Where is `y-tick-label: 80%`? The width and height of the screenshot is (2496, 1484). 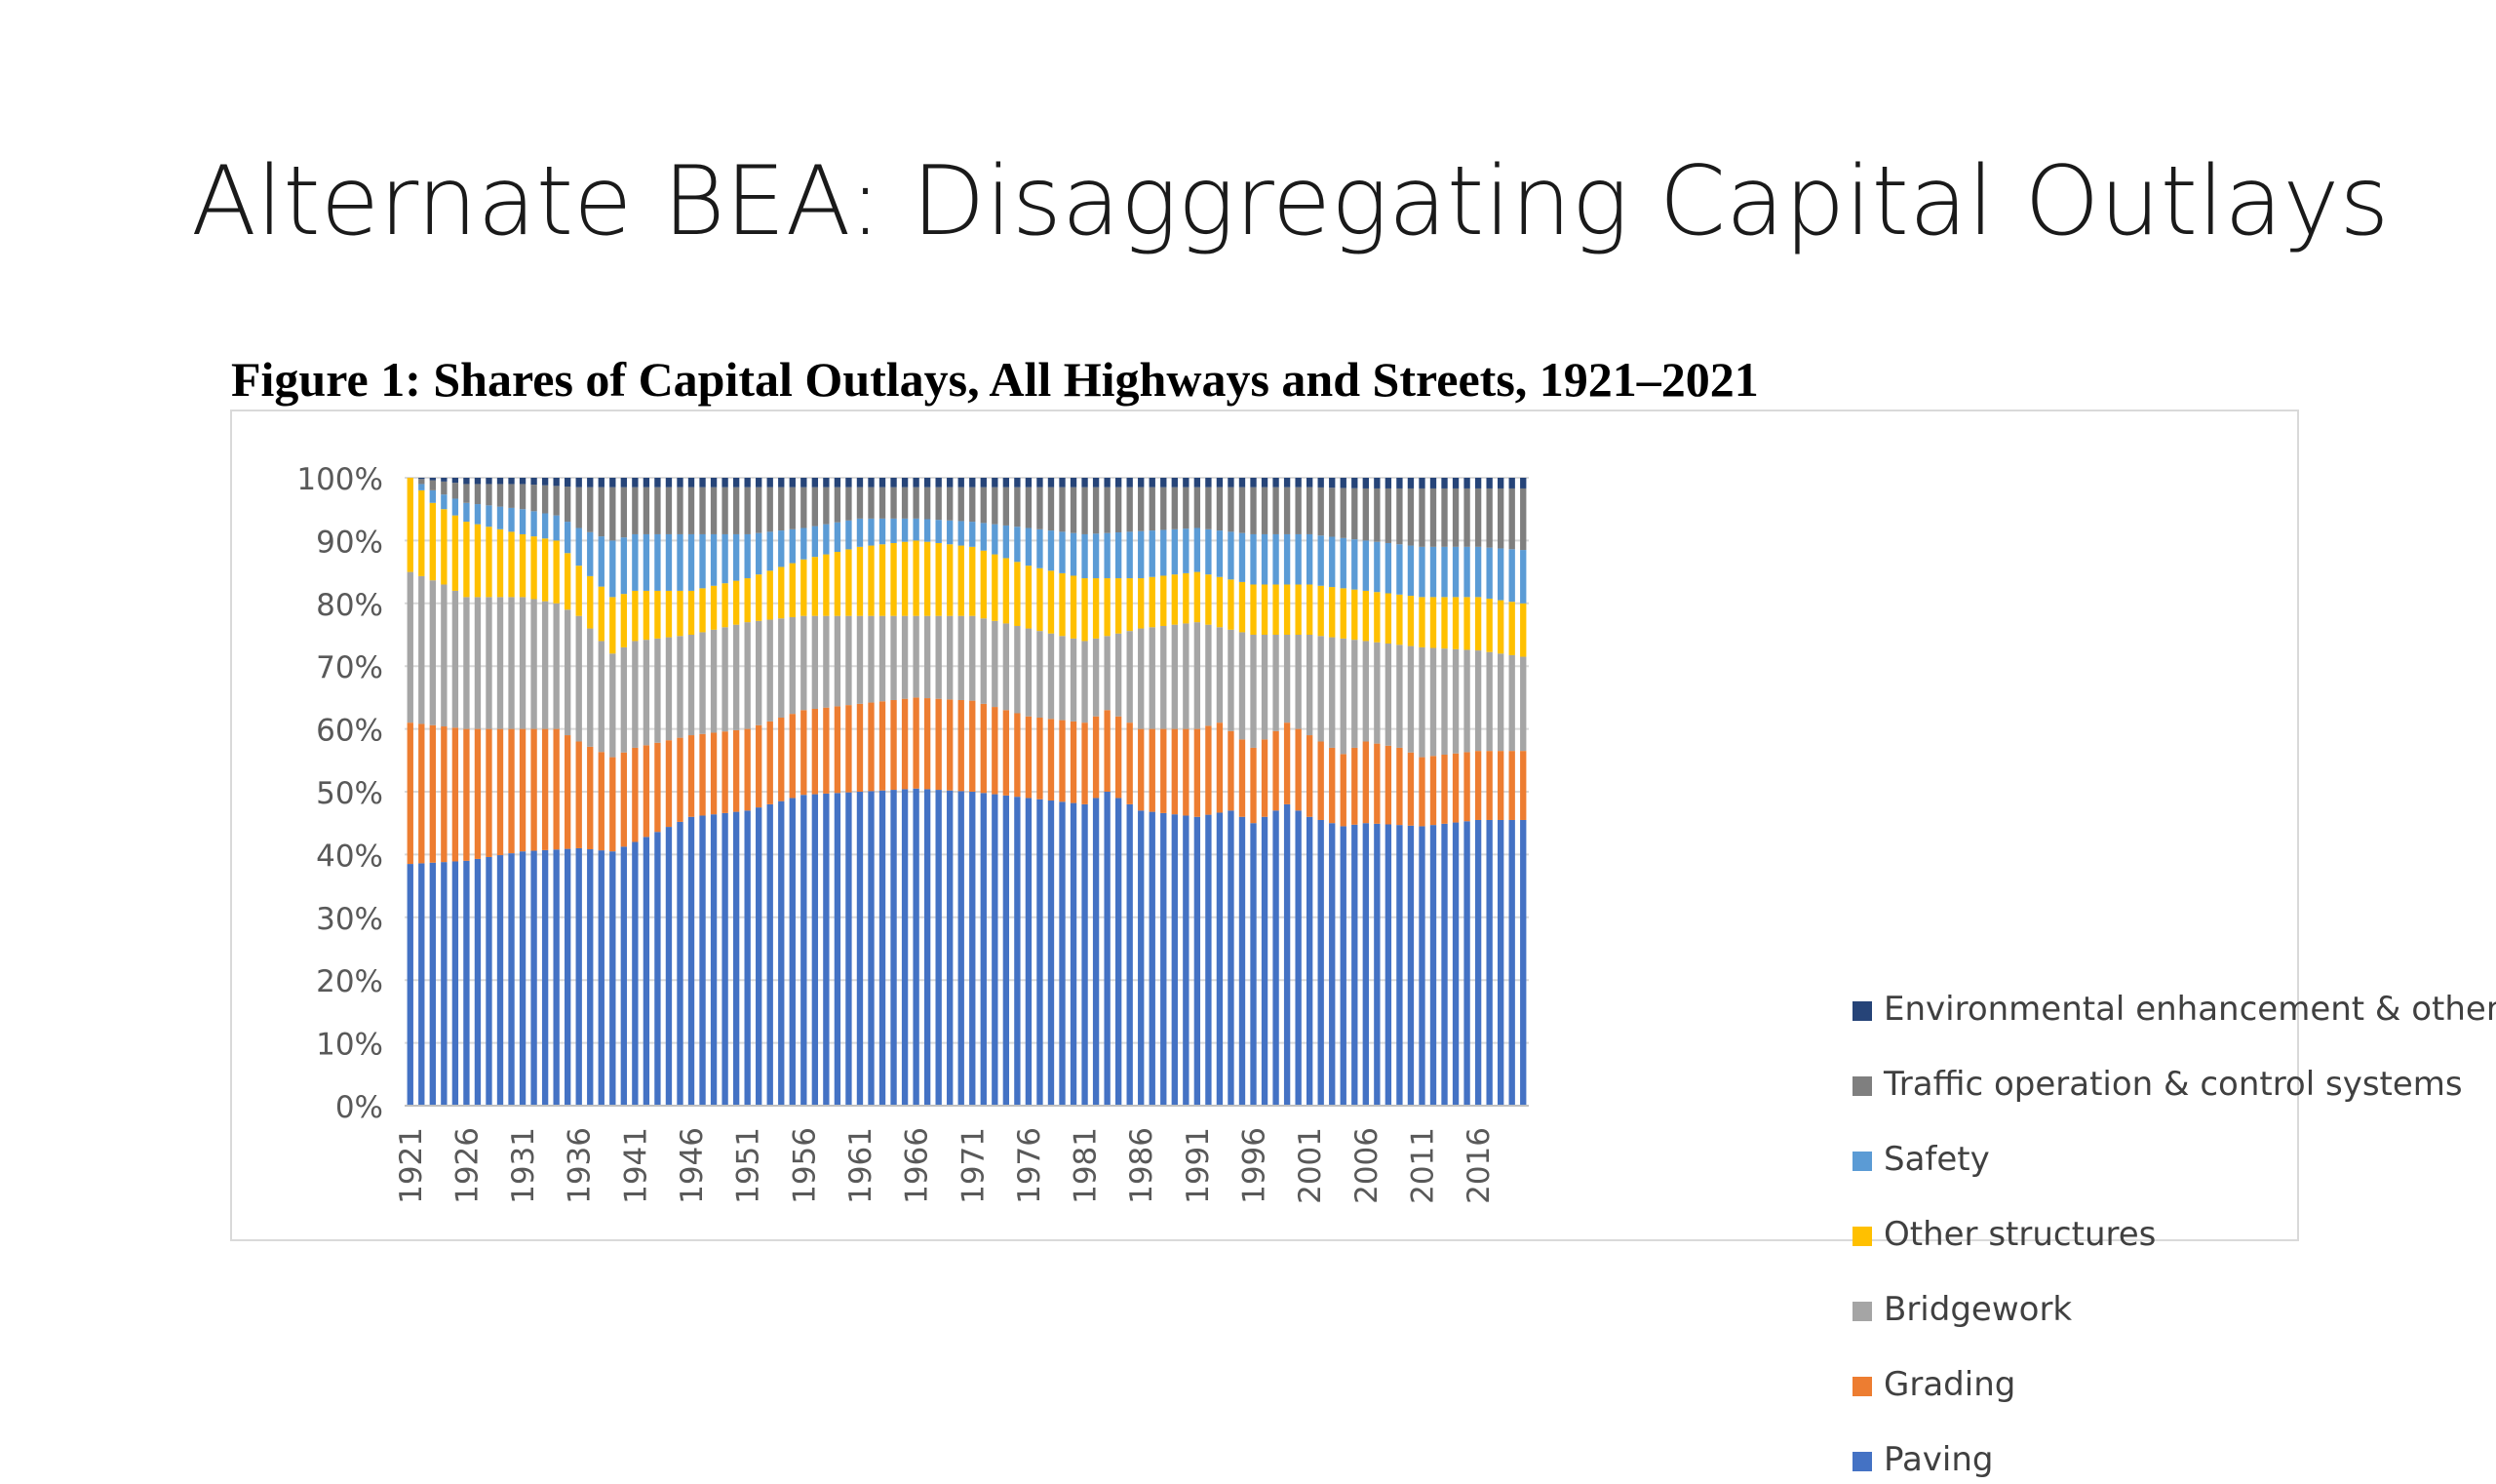 y-tick-label: 80% is located at coordinates (349, 605).